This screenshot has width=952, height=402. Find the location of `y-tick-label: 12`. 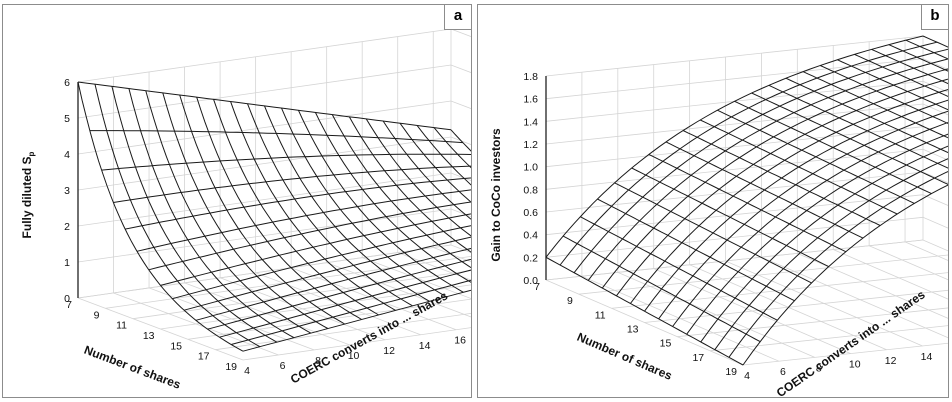

y-tick-label: 12 is located at coordinates (891, 361).